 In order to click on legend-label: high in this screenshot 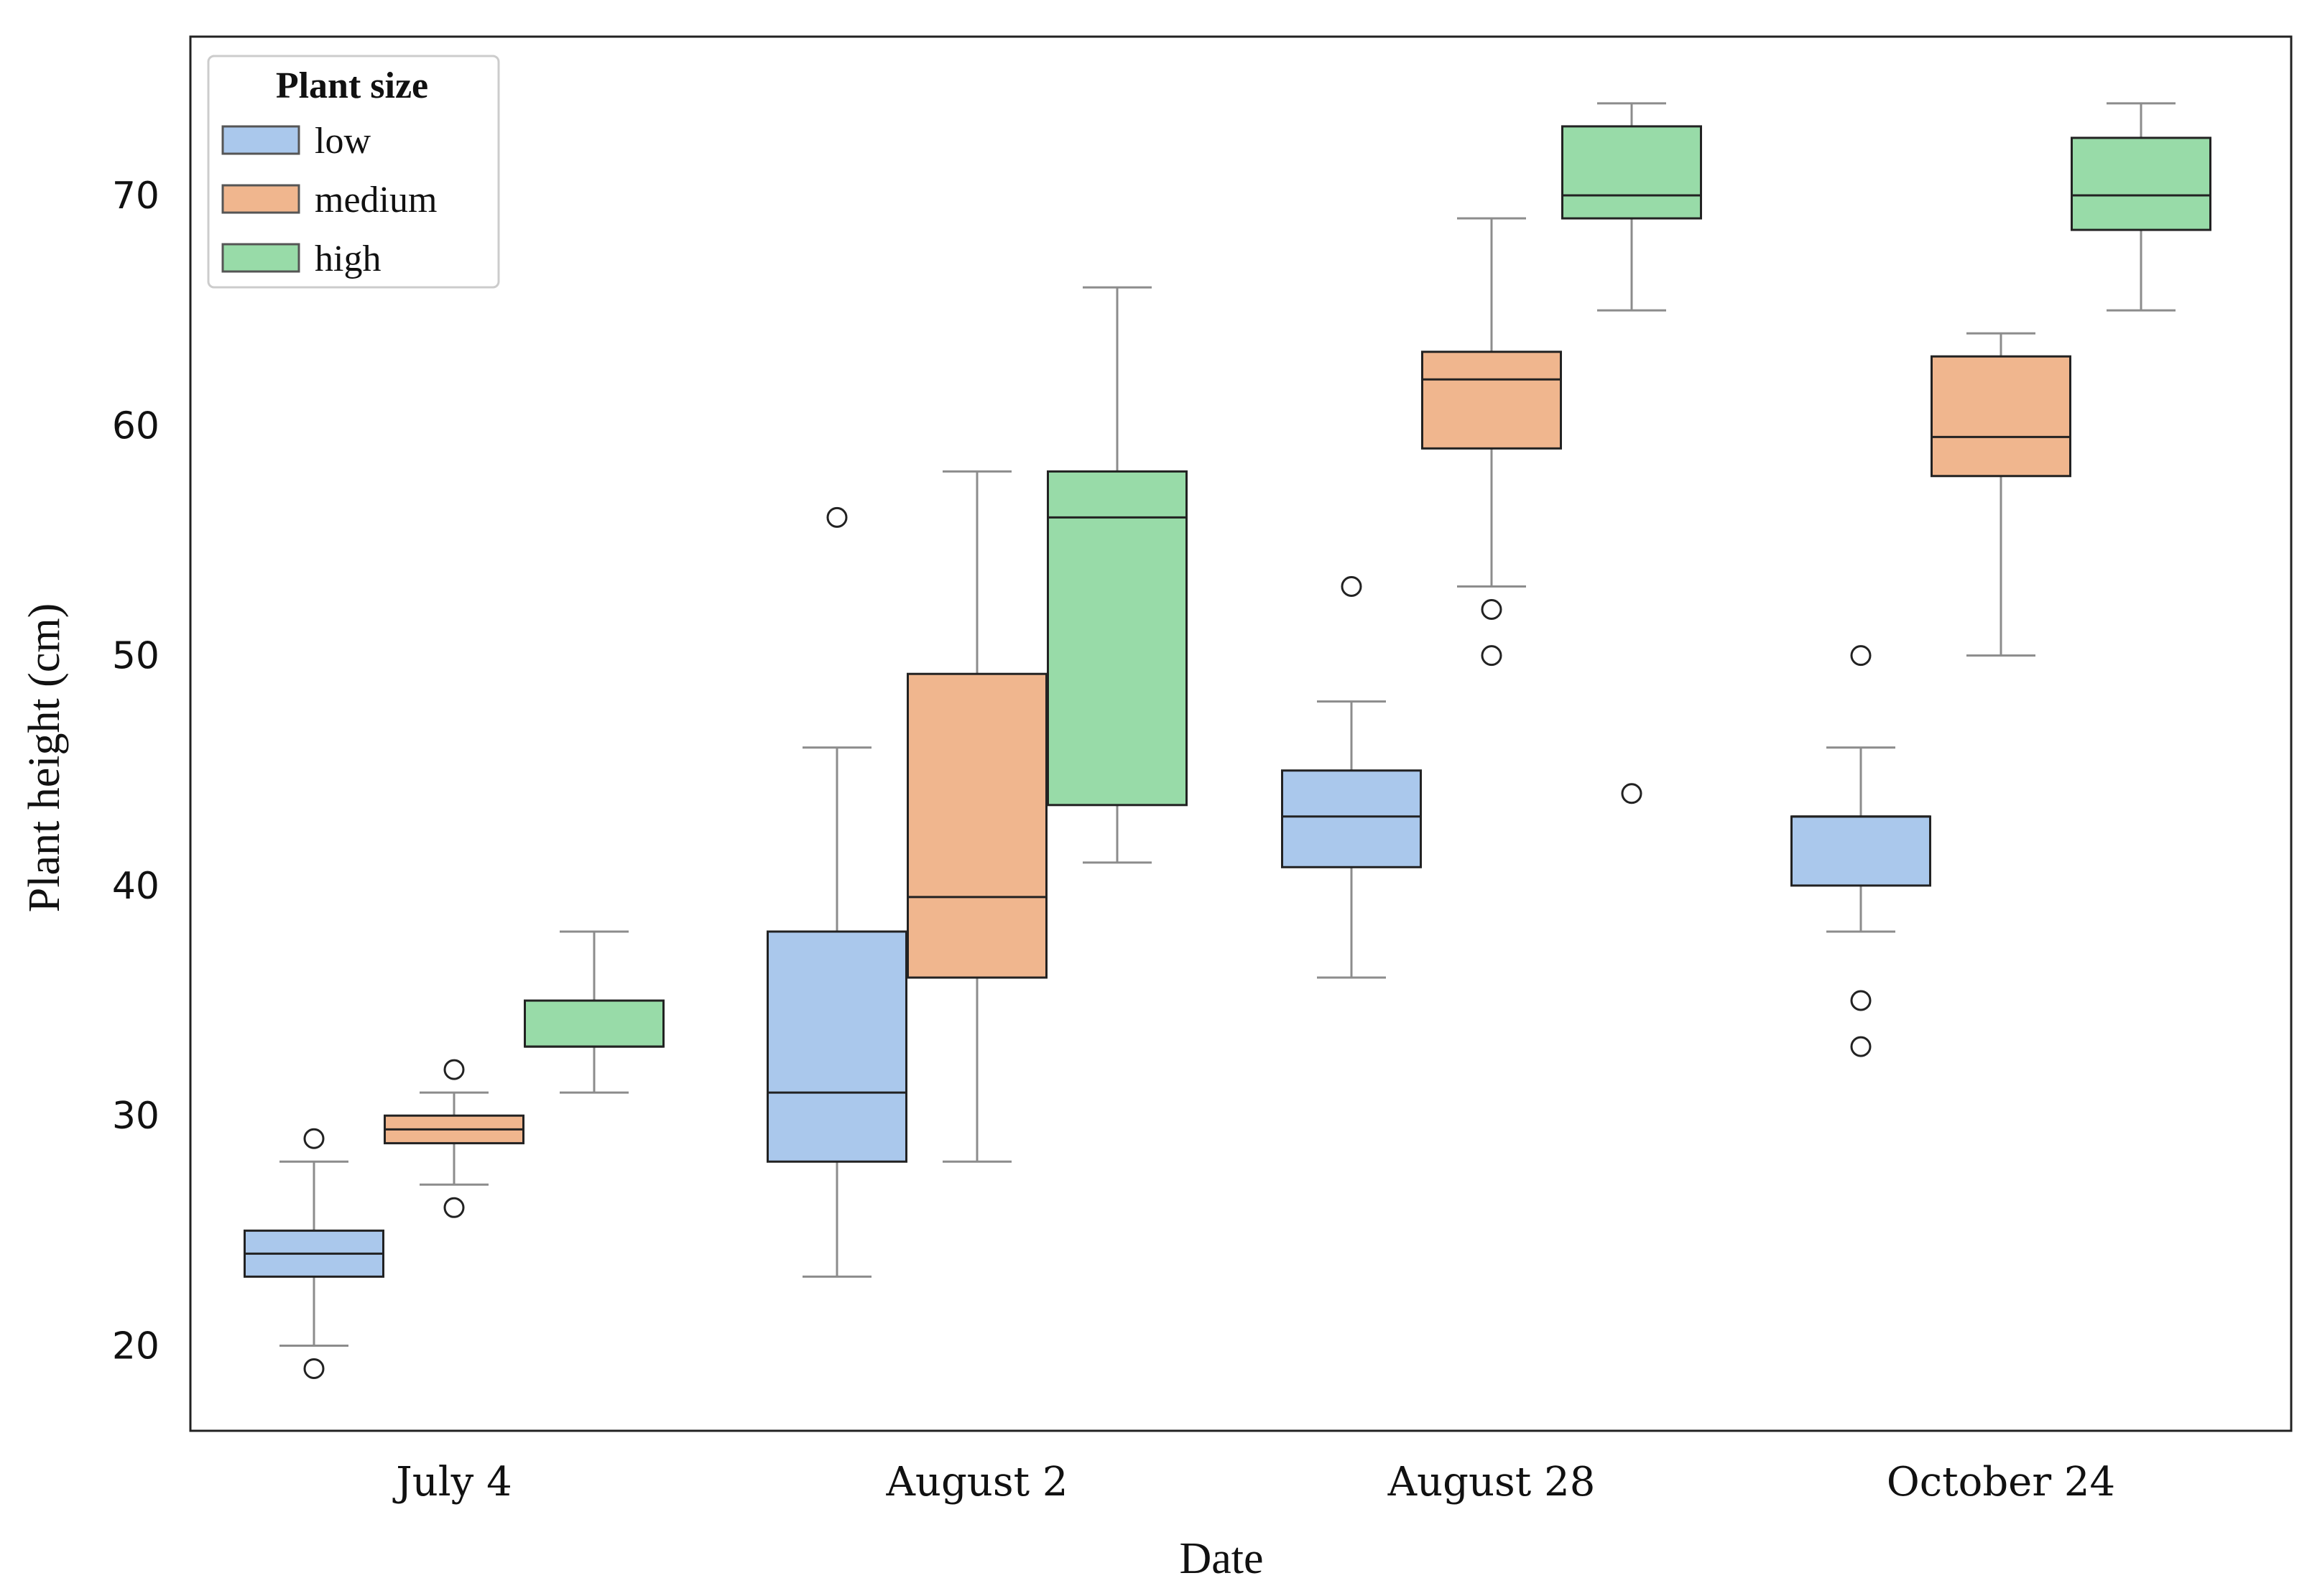, I will do `click(348, 258)`.